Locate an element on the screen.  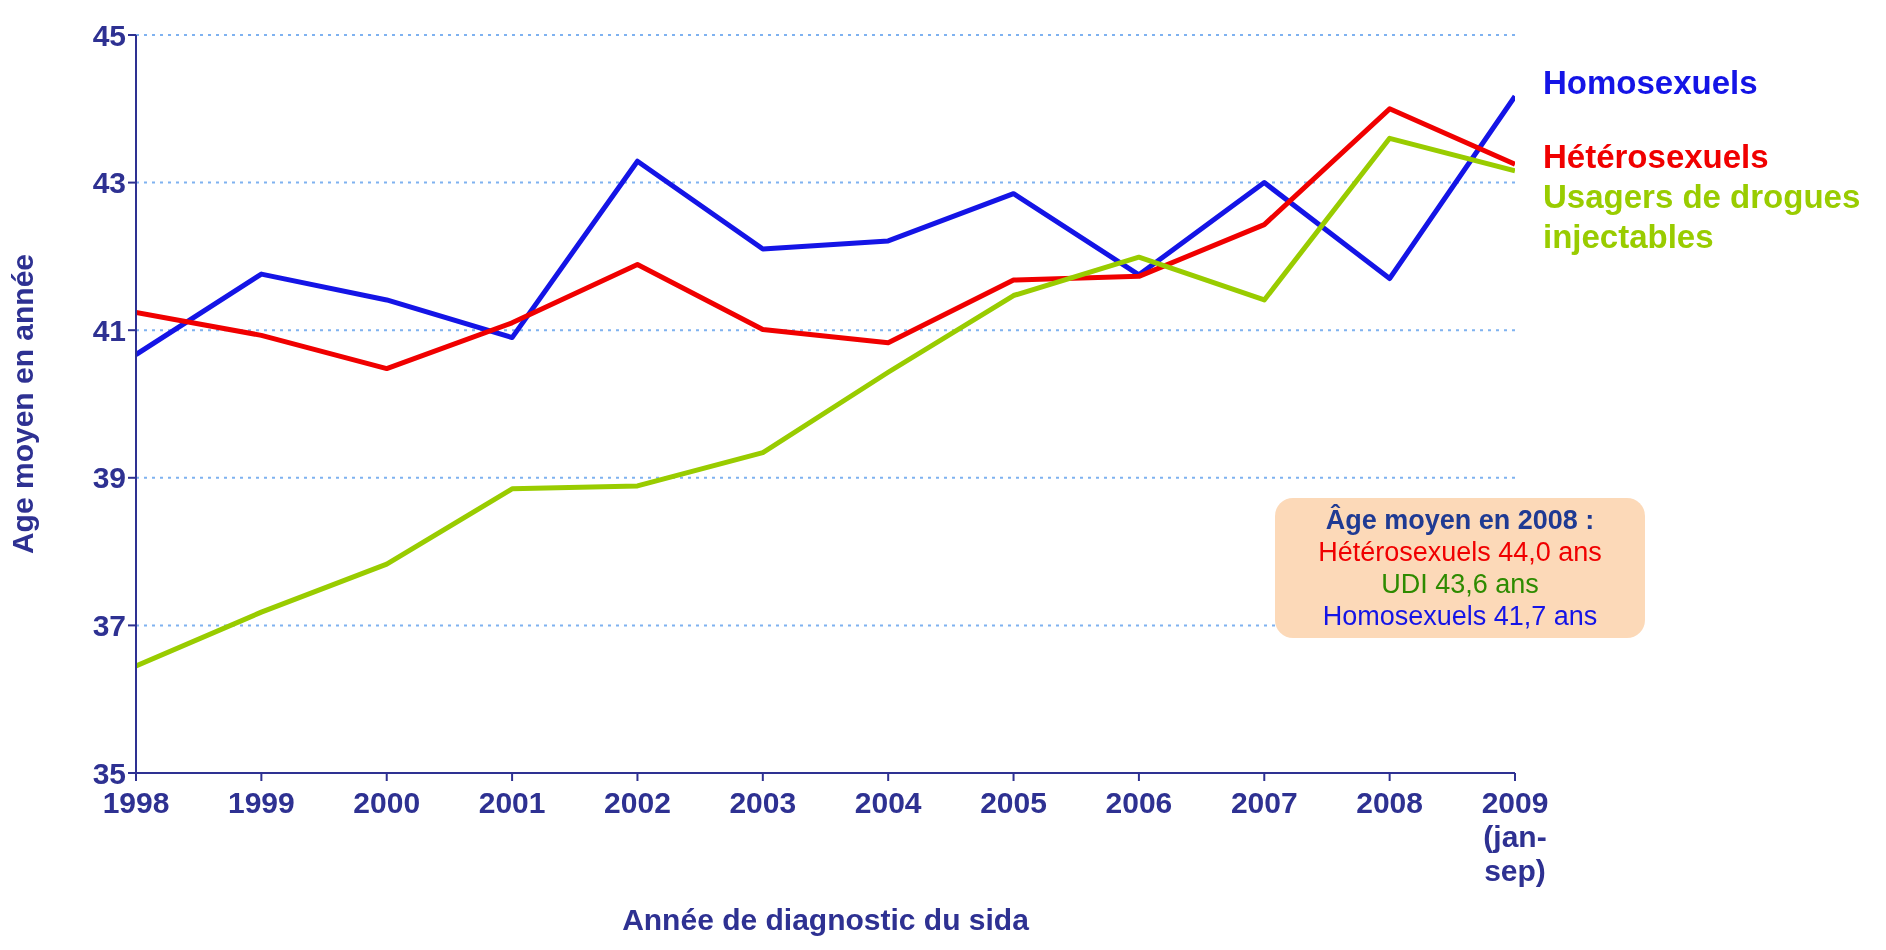
annotation: Homosexuels 41,7 ans is located at coordinates (1460, 616).